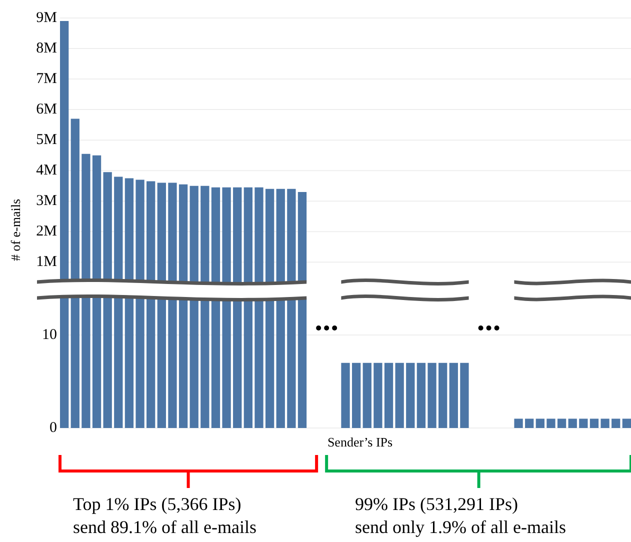  I want to click on y-tick-label: 7M, so click(46, 79).